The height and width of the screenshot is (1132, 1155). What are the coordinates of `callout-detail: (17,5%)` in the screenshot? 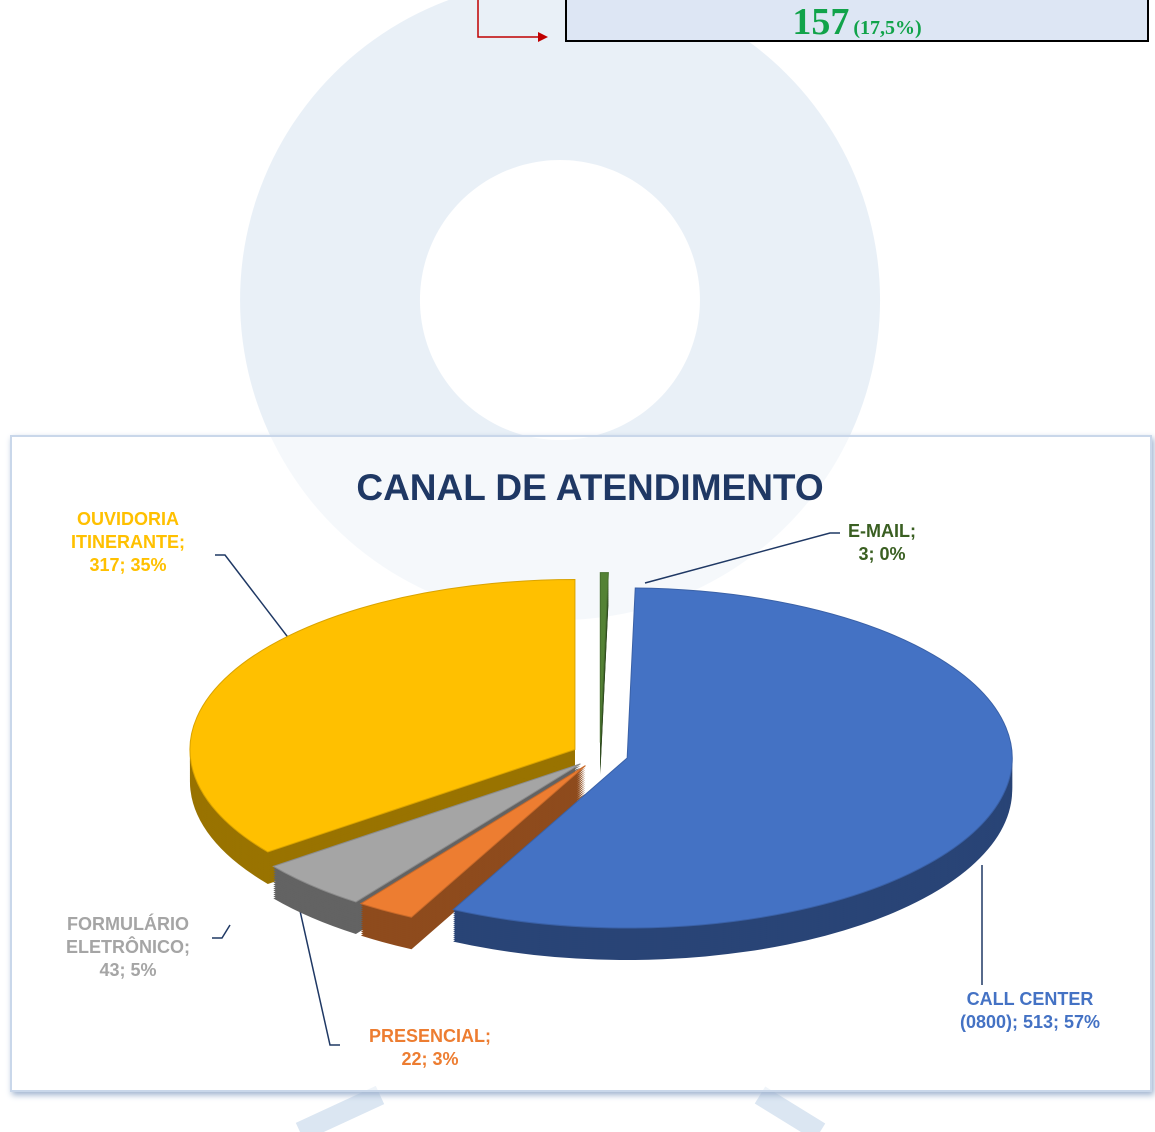 It's located at (887, 28).